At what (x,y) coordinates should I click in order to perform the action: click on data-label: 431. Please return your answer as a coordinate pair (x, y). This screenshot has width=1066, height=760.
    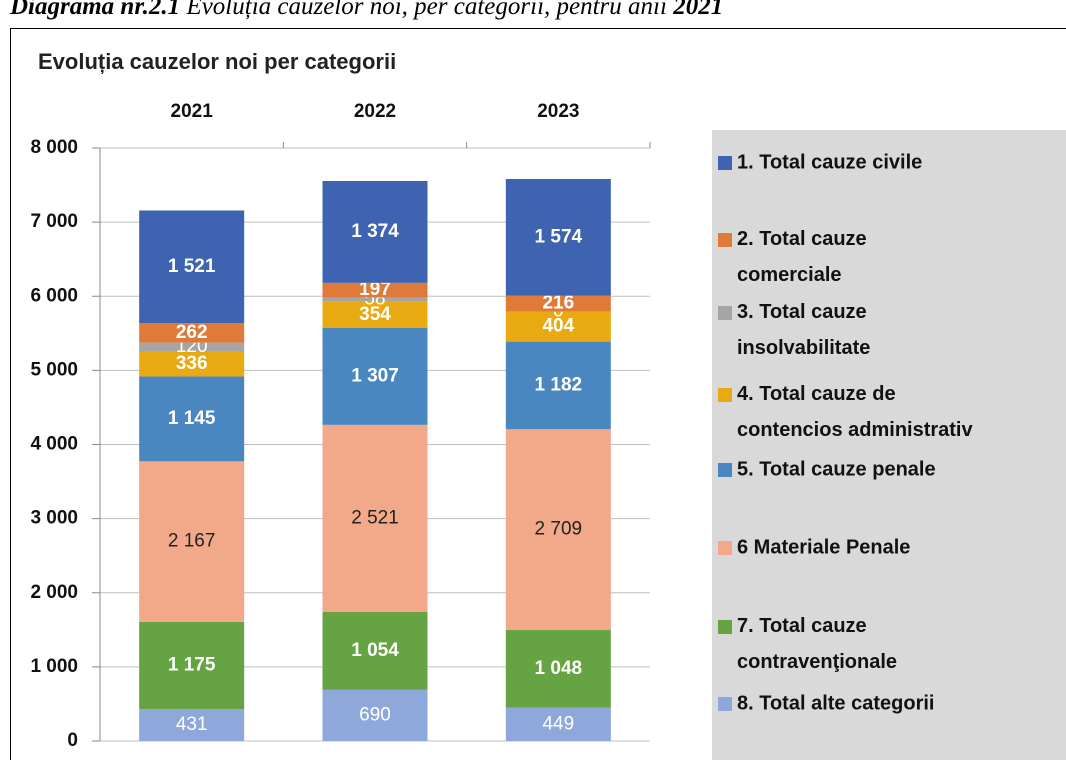
    Looking at the image, I should click on (192, 724).